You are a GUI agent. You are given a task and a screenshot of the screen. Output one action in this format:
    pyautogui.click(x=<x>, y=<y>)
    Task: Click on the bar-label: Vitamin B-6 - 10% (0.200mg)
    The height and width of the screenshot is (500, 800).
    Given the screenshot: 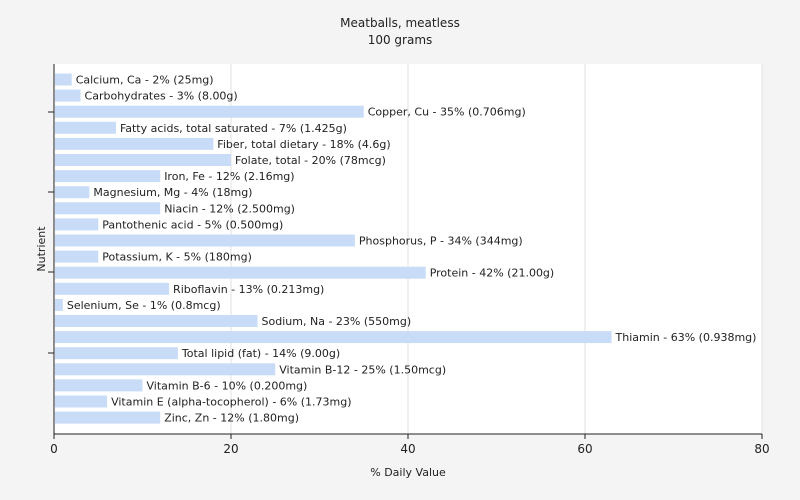 What is the action you would take?
    pyautogui.click(x=227, y=385)
    